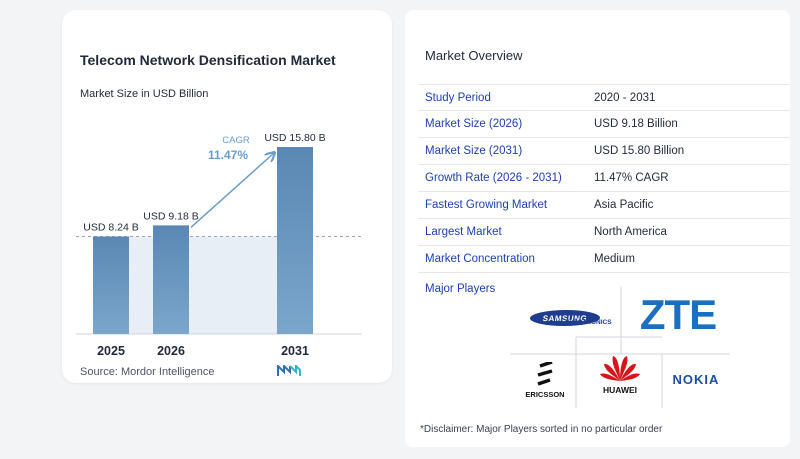 The width and height of the screenshot is (800, 459). Describe the element at coordinates (295, 240) in the screenshot. I see `bar-2031` at that location.